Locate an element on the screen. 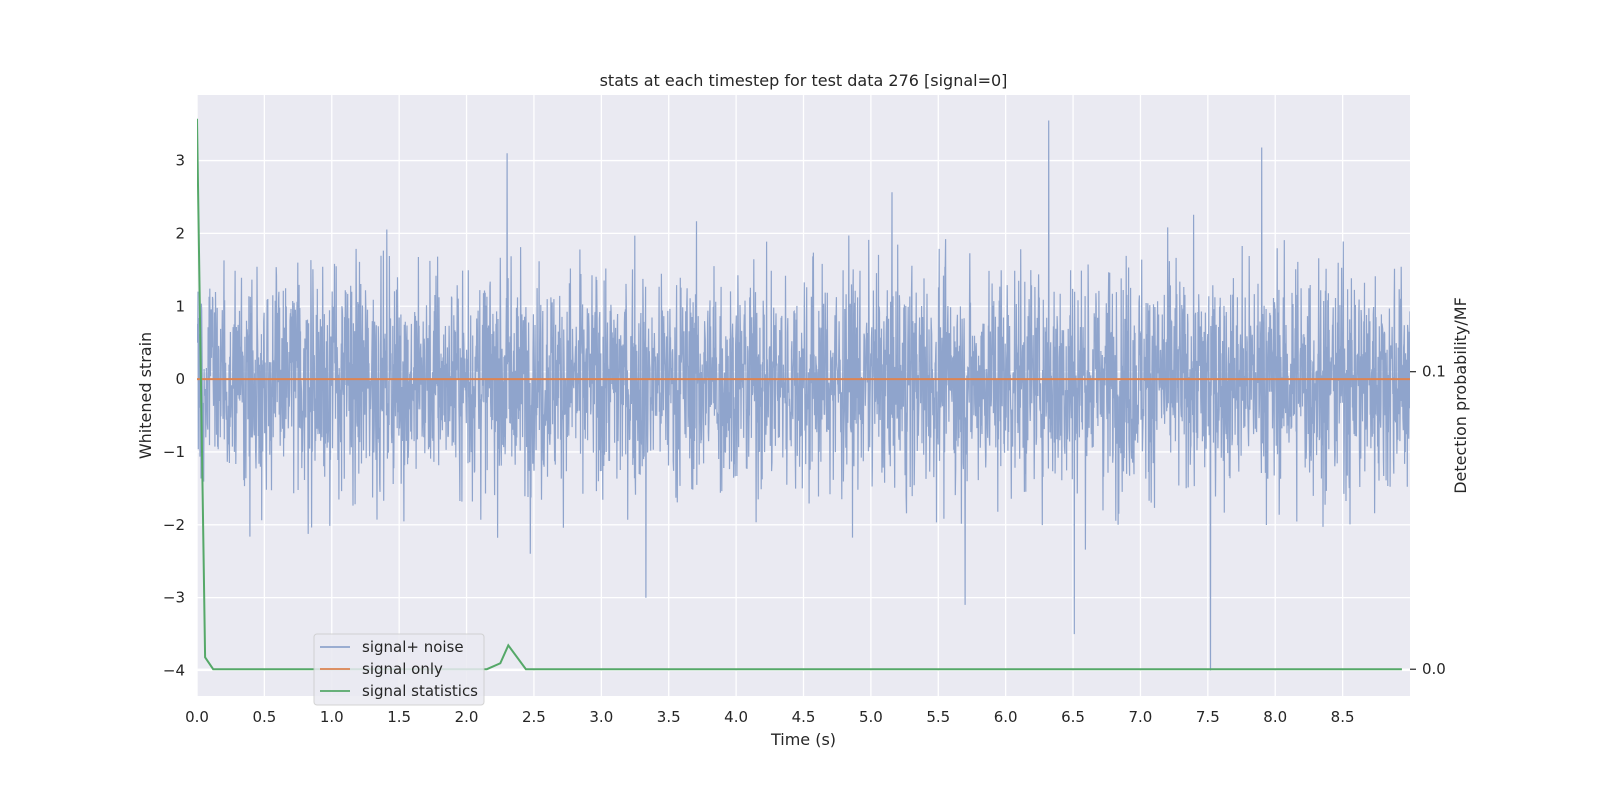  legend-box is located at coordinates (399, 669).